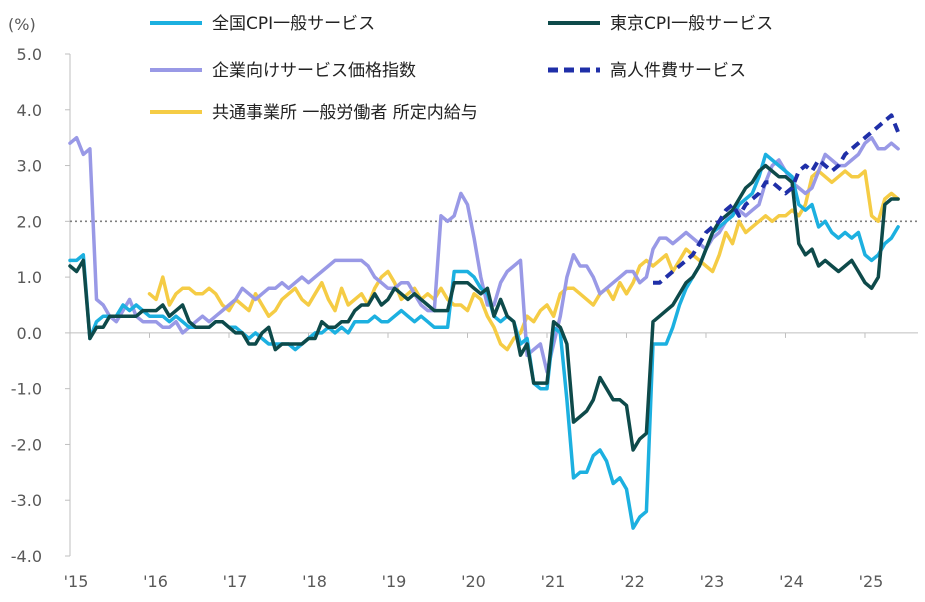 The image size is (925, 602). I want to click on y-tick-label: 4.0, so click(29, 110).